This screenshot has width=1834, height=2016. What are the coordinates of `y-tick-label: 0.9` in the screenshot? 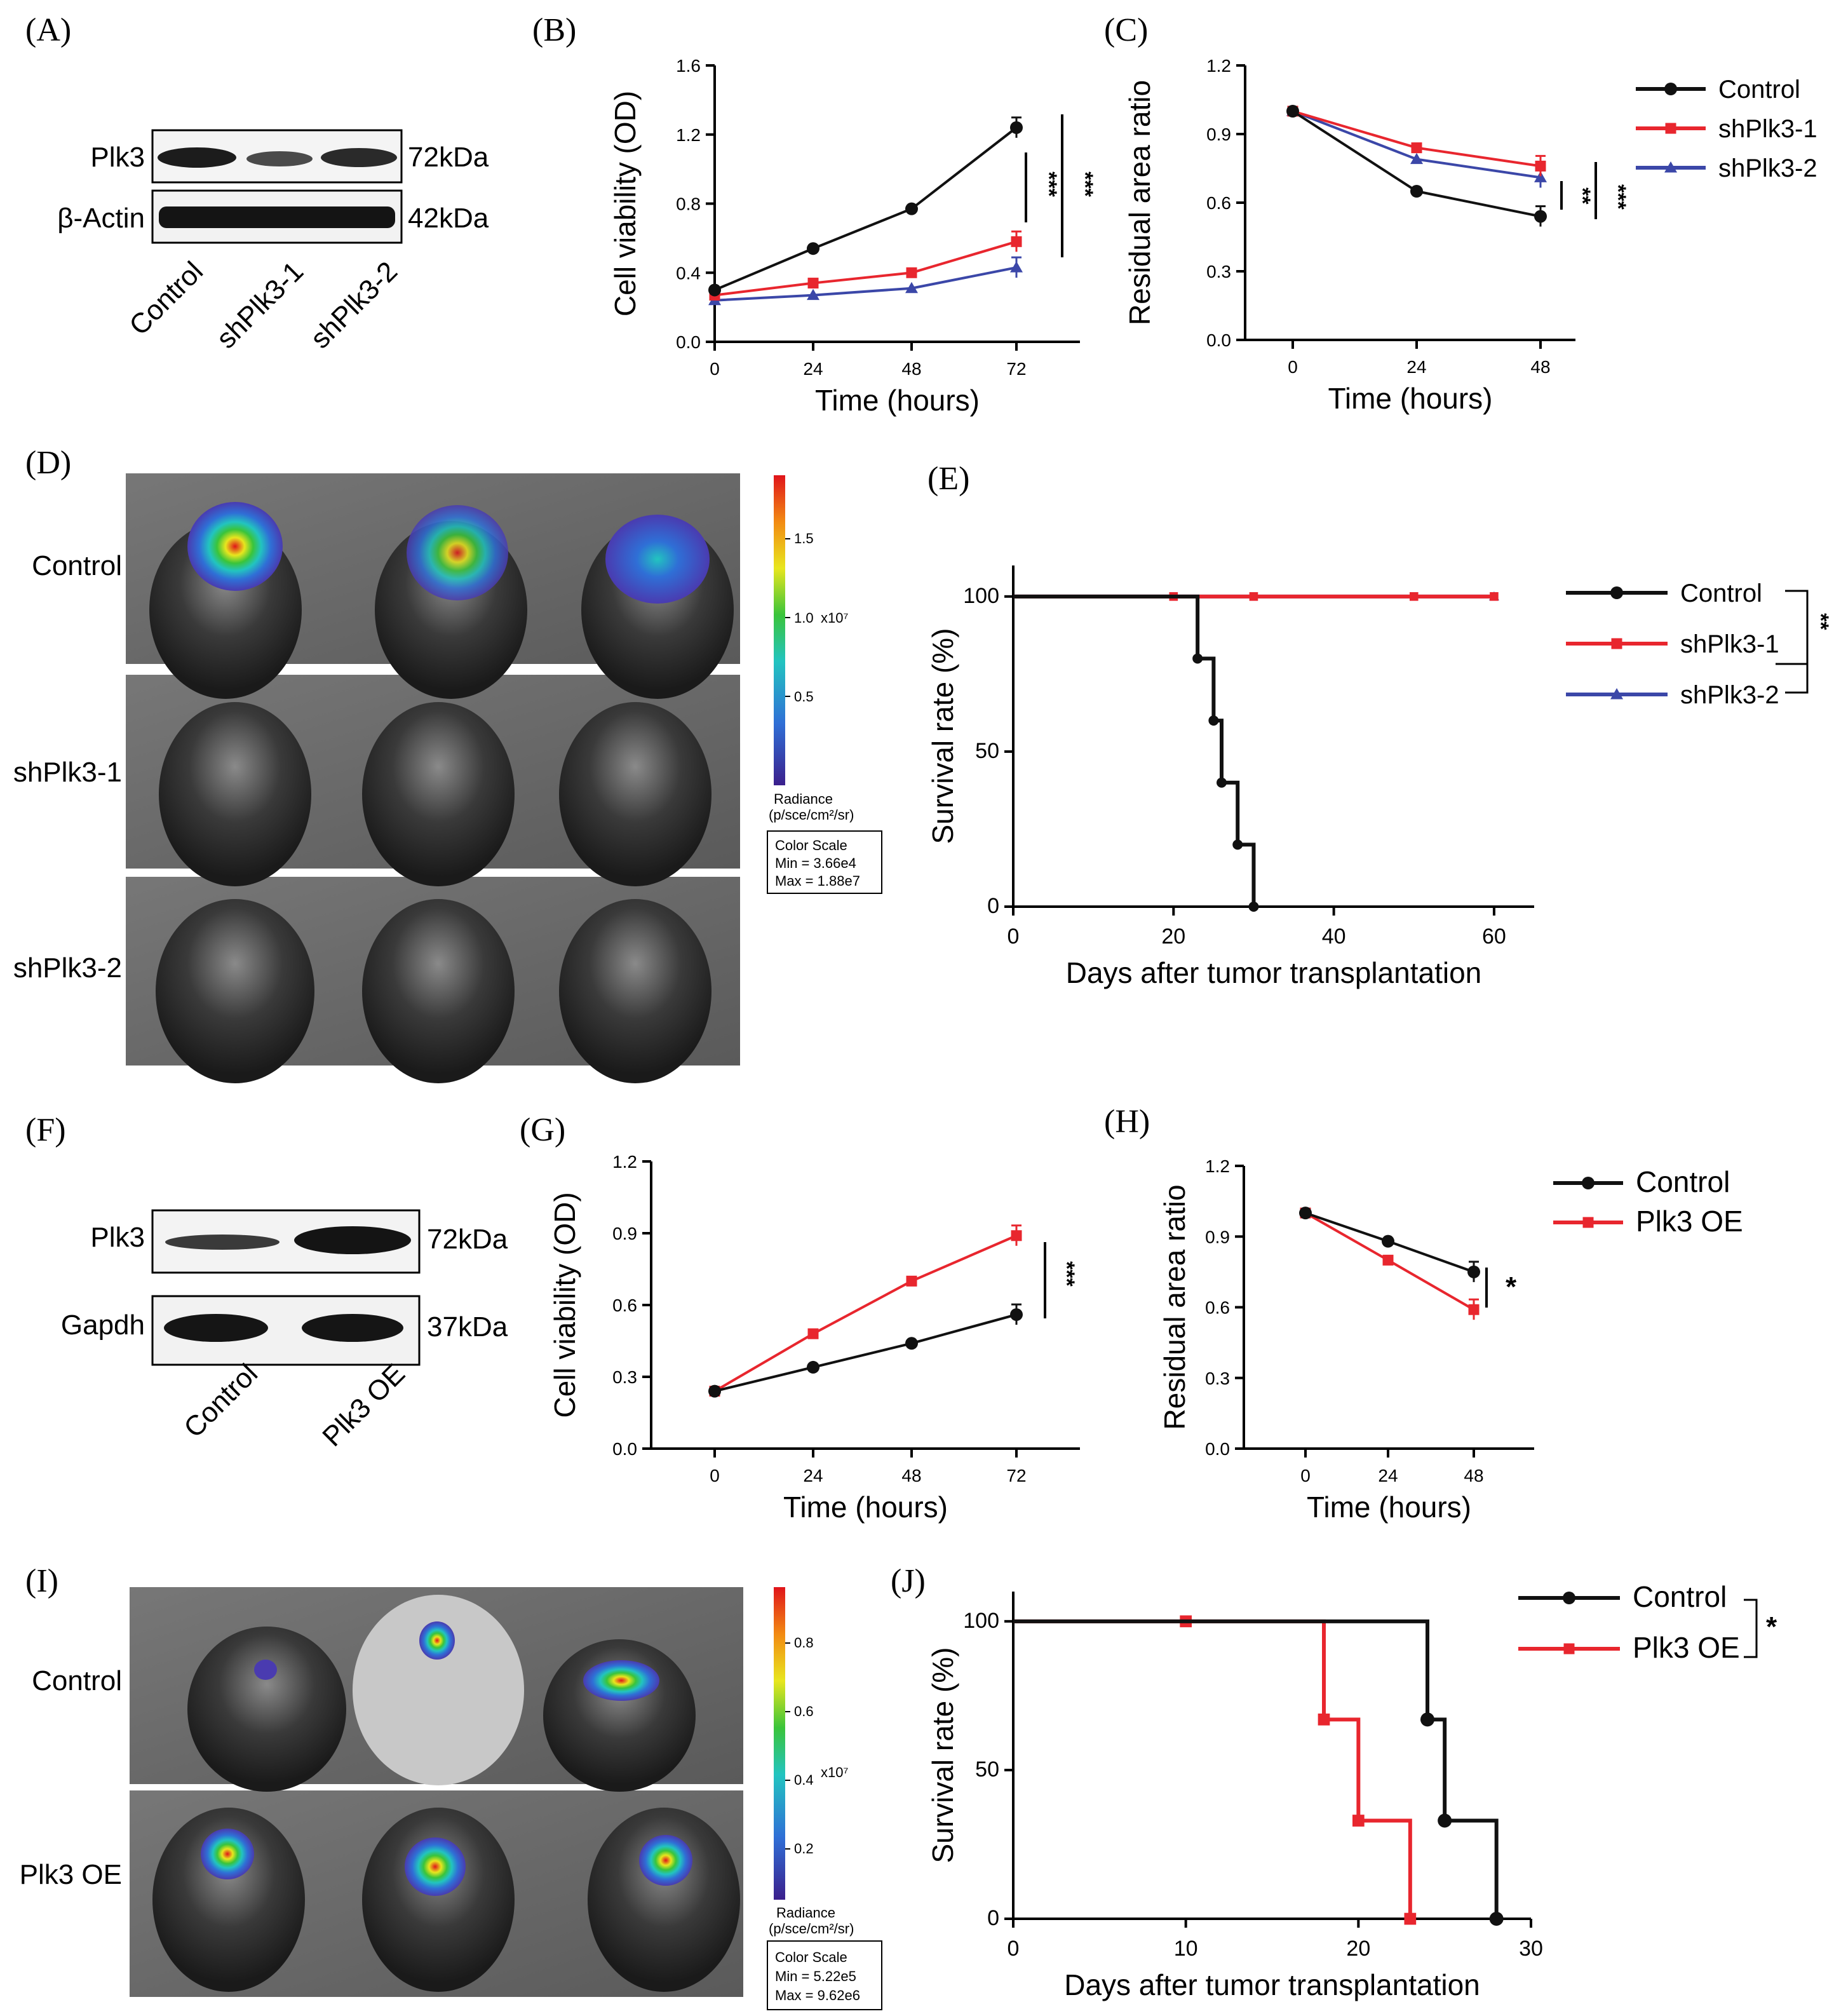 It's located at (624, 1233).